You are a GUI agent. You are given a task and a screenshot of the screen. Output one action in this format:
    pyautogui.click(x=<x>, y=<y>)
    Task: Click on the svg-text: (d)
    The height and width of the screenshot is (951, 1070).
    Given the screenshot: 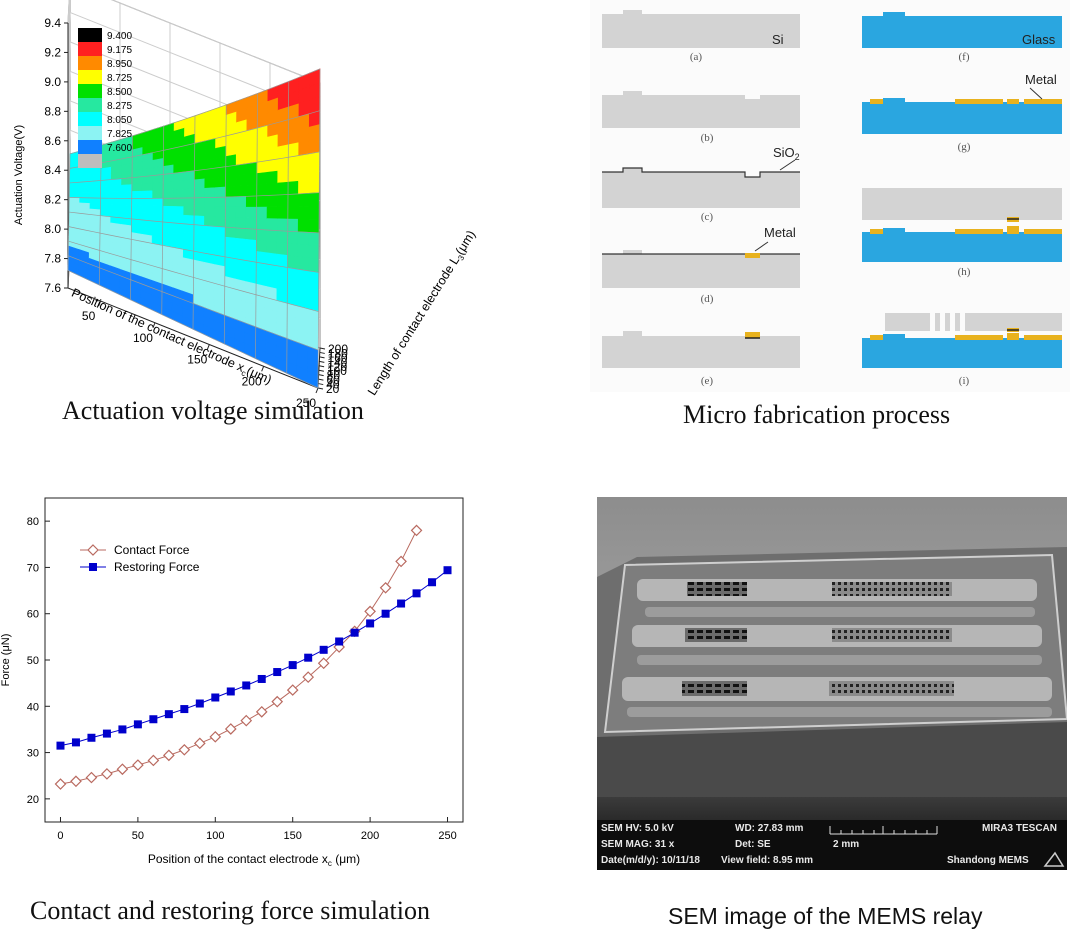 What is the action you would take?
    pyautogui.click(x=707, y=299)
    